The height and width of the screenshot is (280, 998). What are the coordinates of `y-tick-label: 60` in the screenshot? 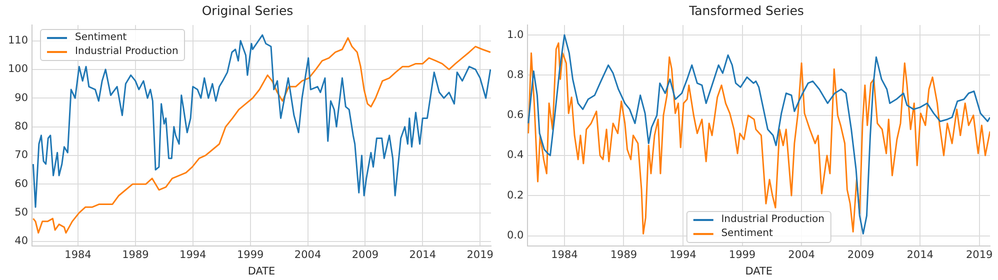 It's located at (21, 184).